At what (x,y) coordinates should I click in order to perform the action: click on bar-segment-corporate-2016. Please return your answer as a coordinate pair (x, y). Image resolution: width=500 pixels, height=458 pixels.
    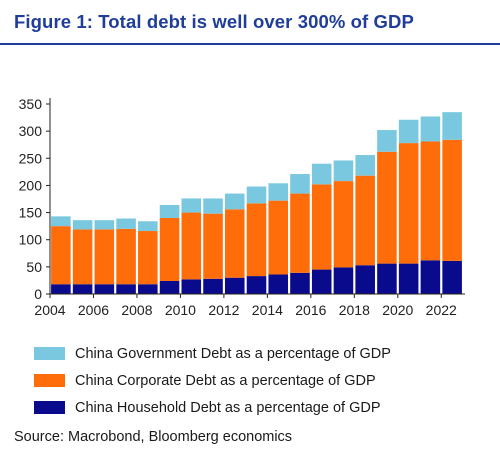
    Looking at the image, I should click on (321, 227).